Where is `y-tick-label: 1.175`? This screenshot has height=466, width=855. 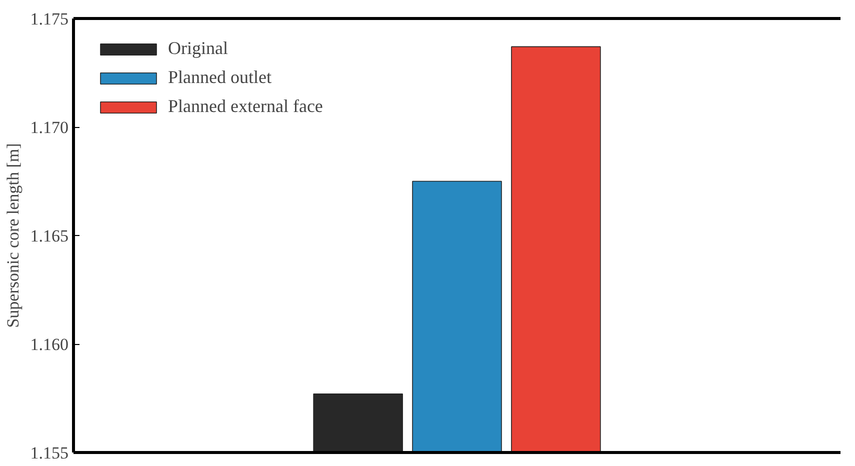 y-tick-label: 1.175 is located at coordinates (49, 19).